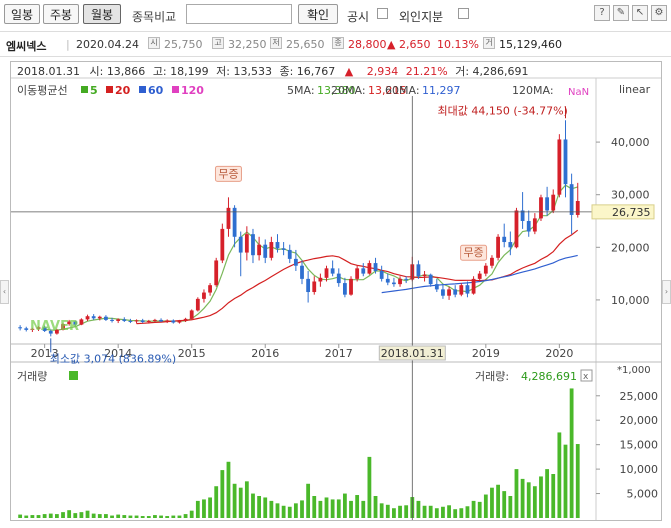  I want to click on compare-input, so click(239, 14).